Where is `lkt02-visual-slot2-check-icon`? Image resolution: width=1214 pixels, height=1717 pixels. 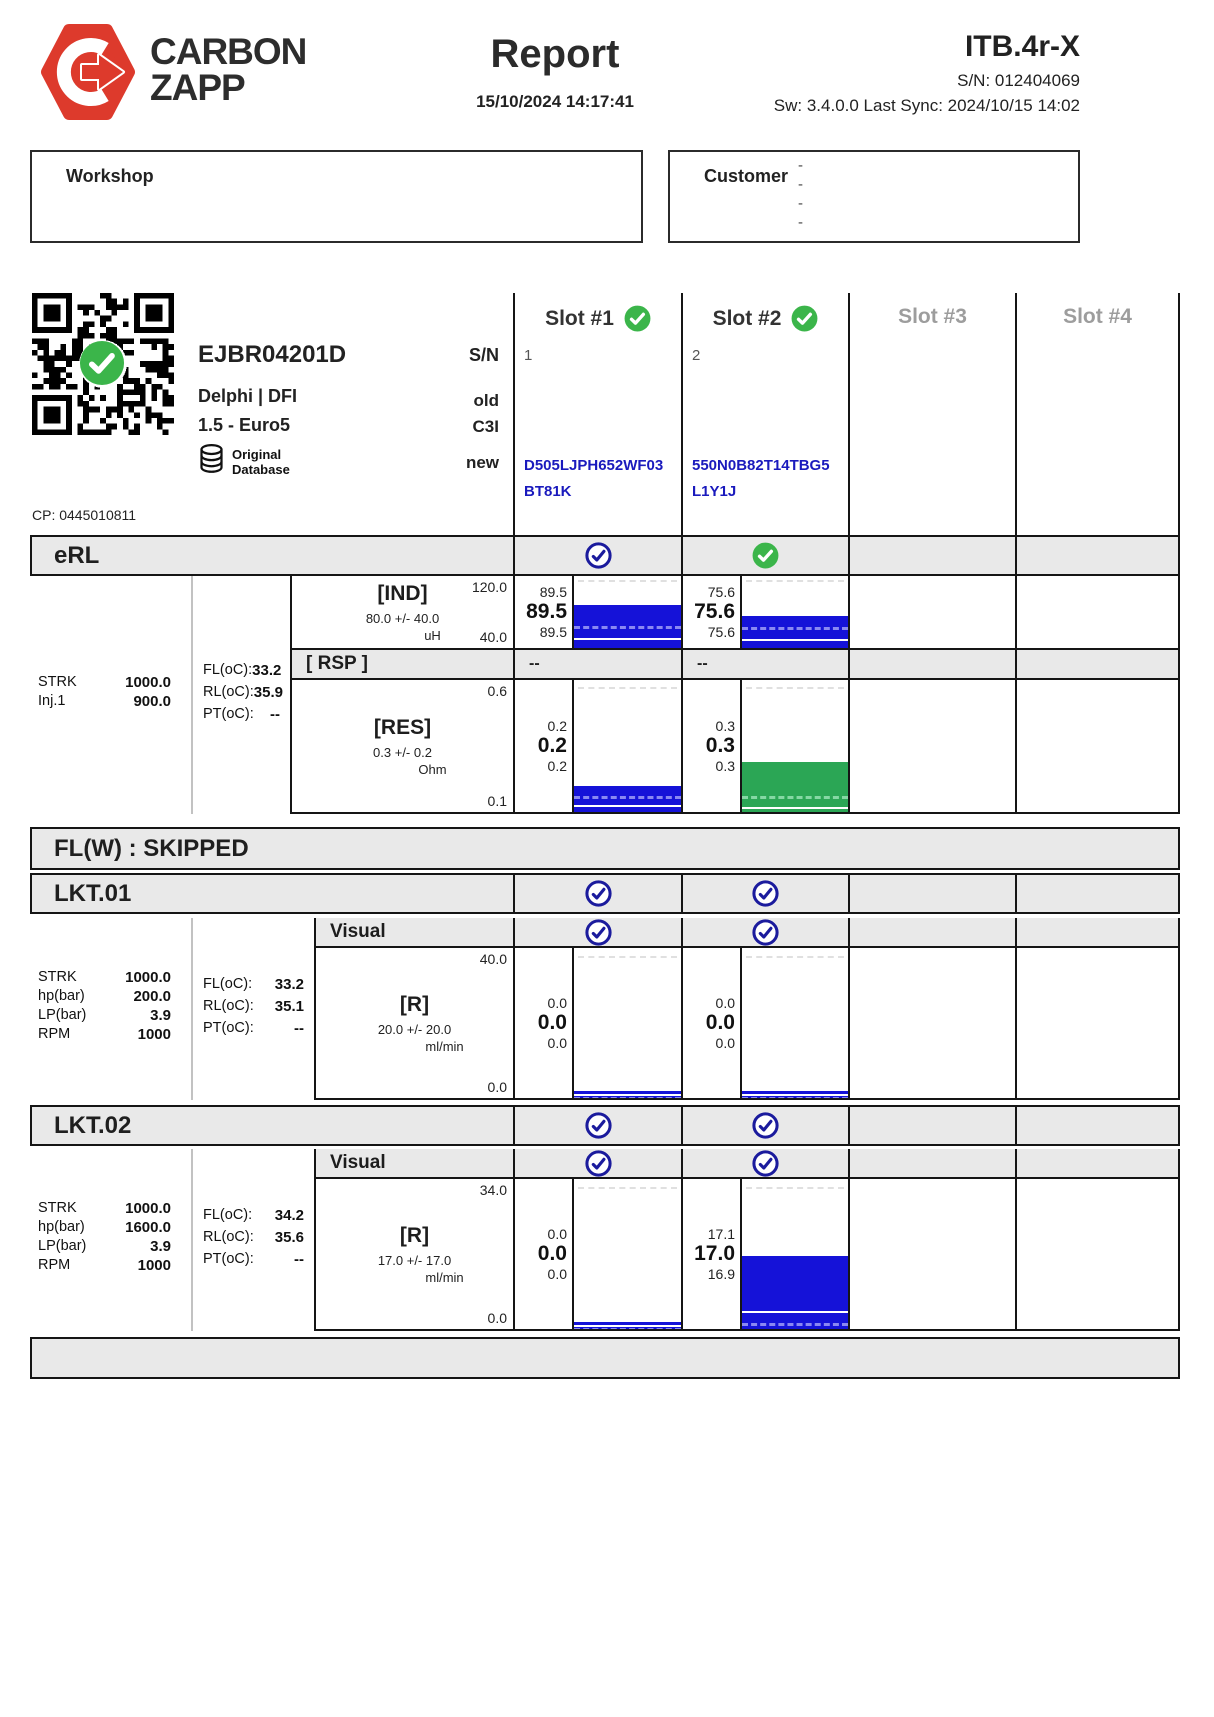
lkt02-visual-slot2-check-icon is located at coordinates (764, 1164).